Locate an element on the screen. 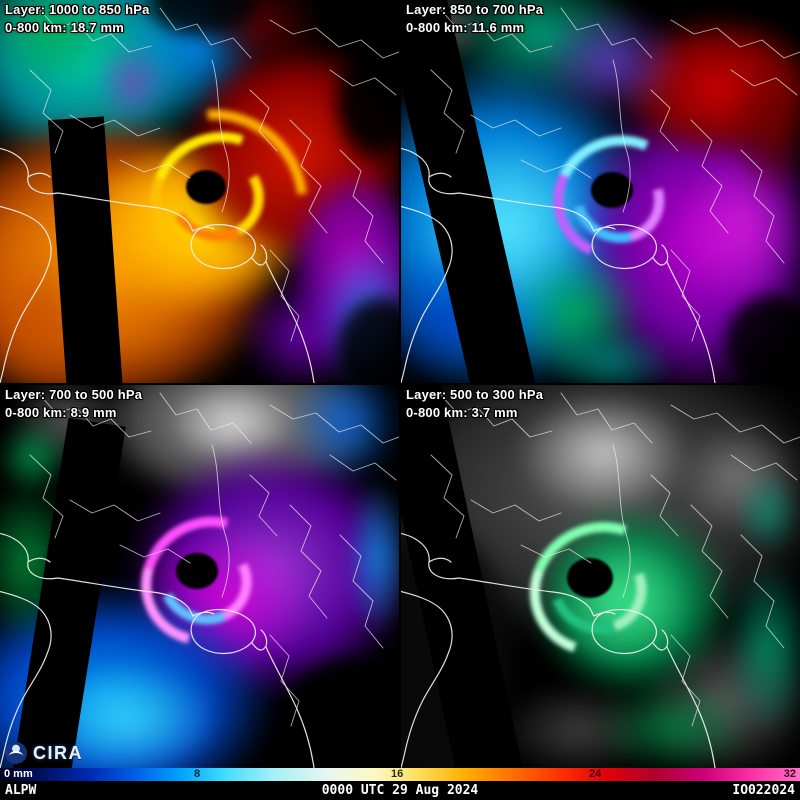 The image size is (800, 800). panel-layer-label: Layer: 1000 to 850 hPa is located at coordinates (77, 9).